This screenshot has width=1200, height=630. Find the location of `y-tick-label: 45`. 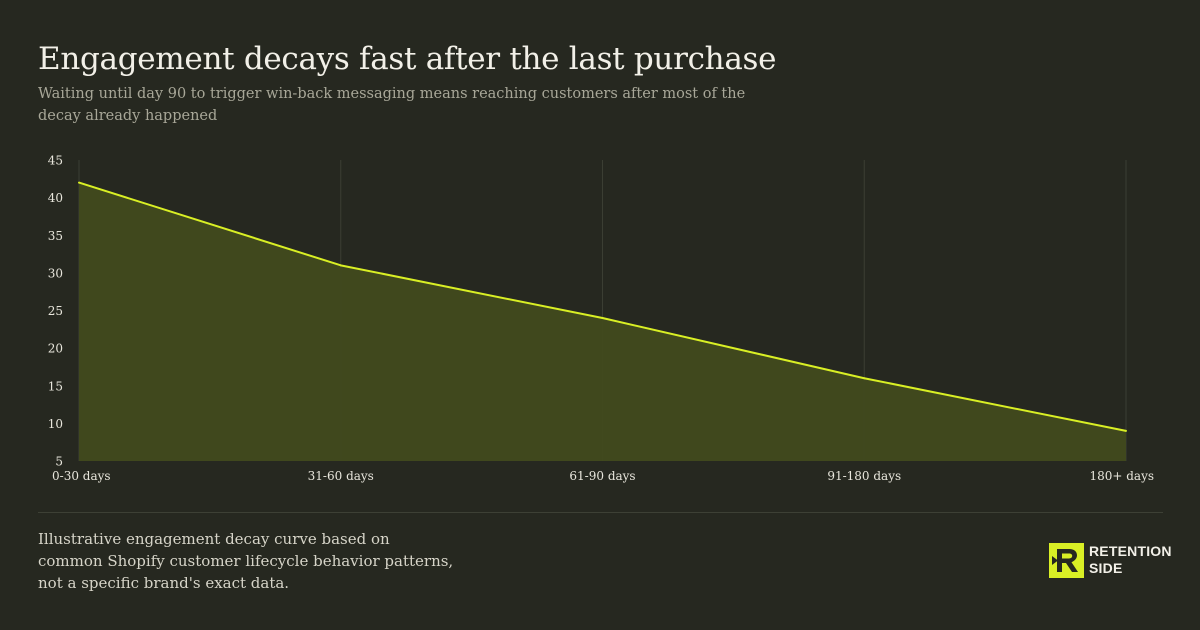

y-tick-label: 45 is located at coordinates (55, 161).